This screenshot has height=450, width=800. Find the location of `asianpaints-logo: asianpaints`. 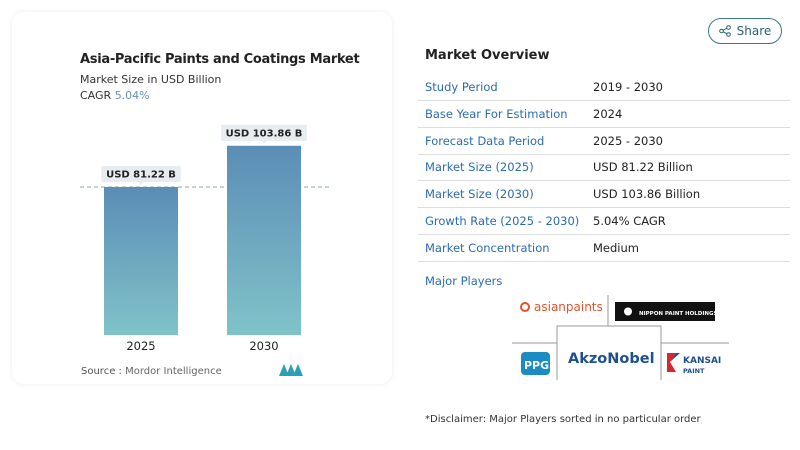

asianpaints-logo: asianpaints is located at coordinates (561, 307).